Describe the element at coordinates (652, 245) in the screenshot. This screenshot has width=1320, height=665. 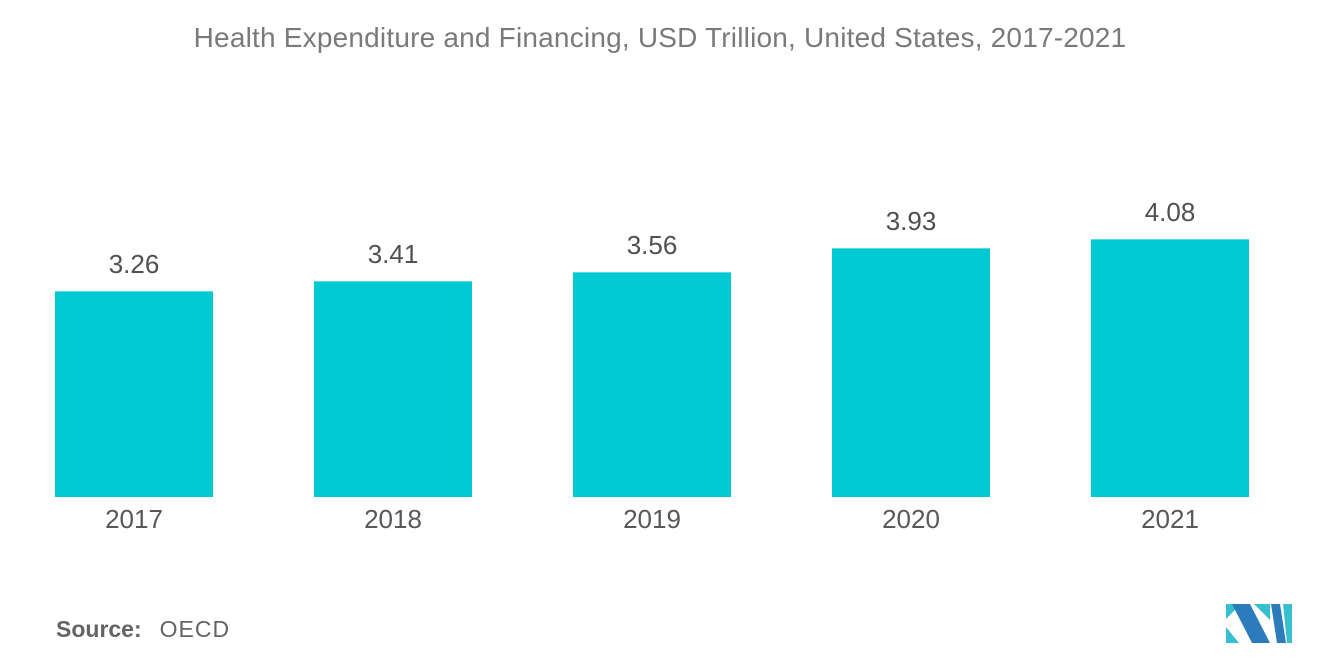
I see `bar-value-label: 3.56` at that location.